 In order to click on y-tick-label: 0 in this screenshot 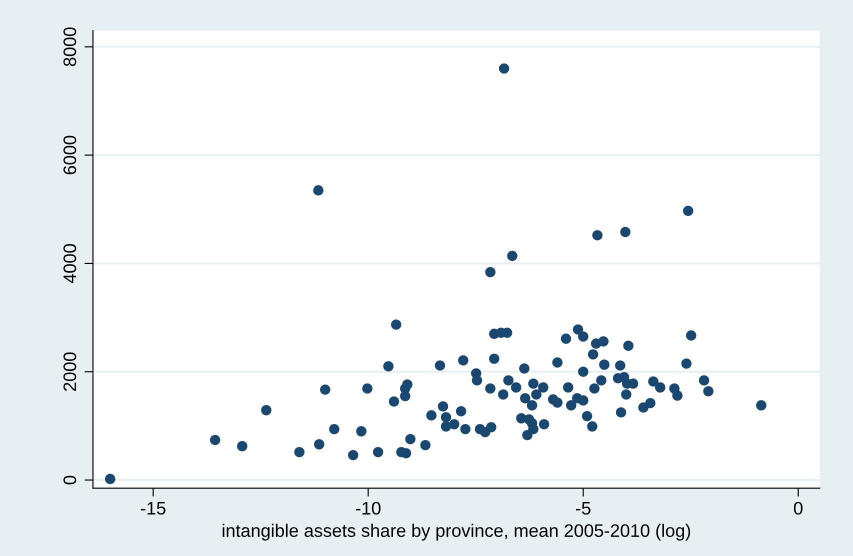, I will do `click(69, 480)`.